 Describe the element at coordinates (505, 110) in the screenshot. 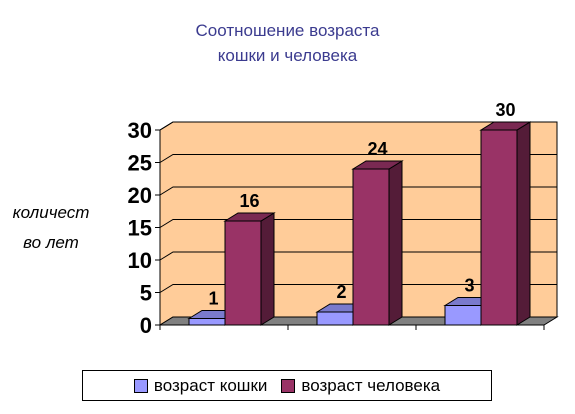

I see `data-label-human-age-3: 30` at that location.